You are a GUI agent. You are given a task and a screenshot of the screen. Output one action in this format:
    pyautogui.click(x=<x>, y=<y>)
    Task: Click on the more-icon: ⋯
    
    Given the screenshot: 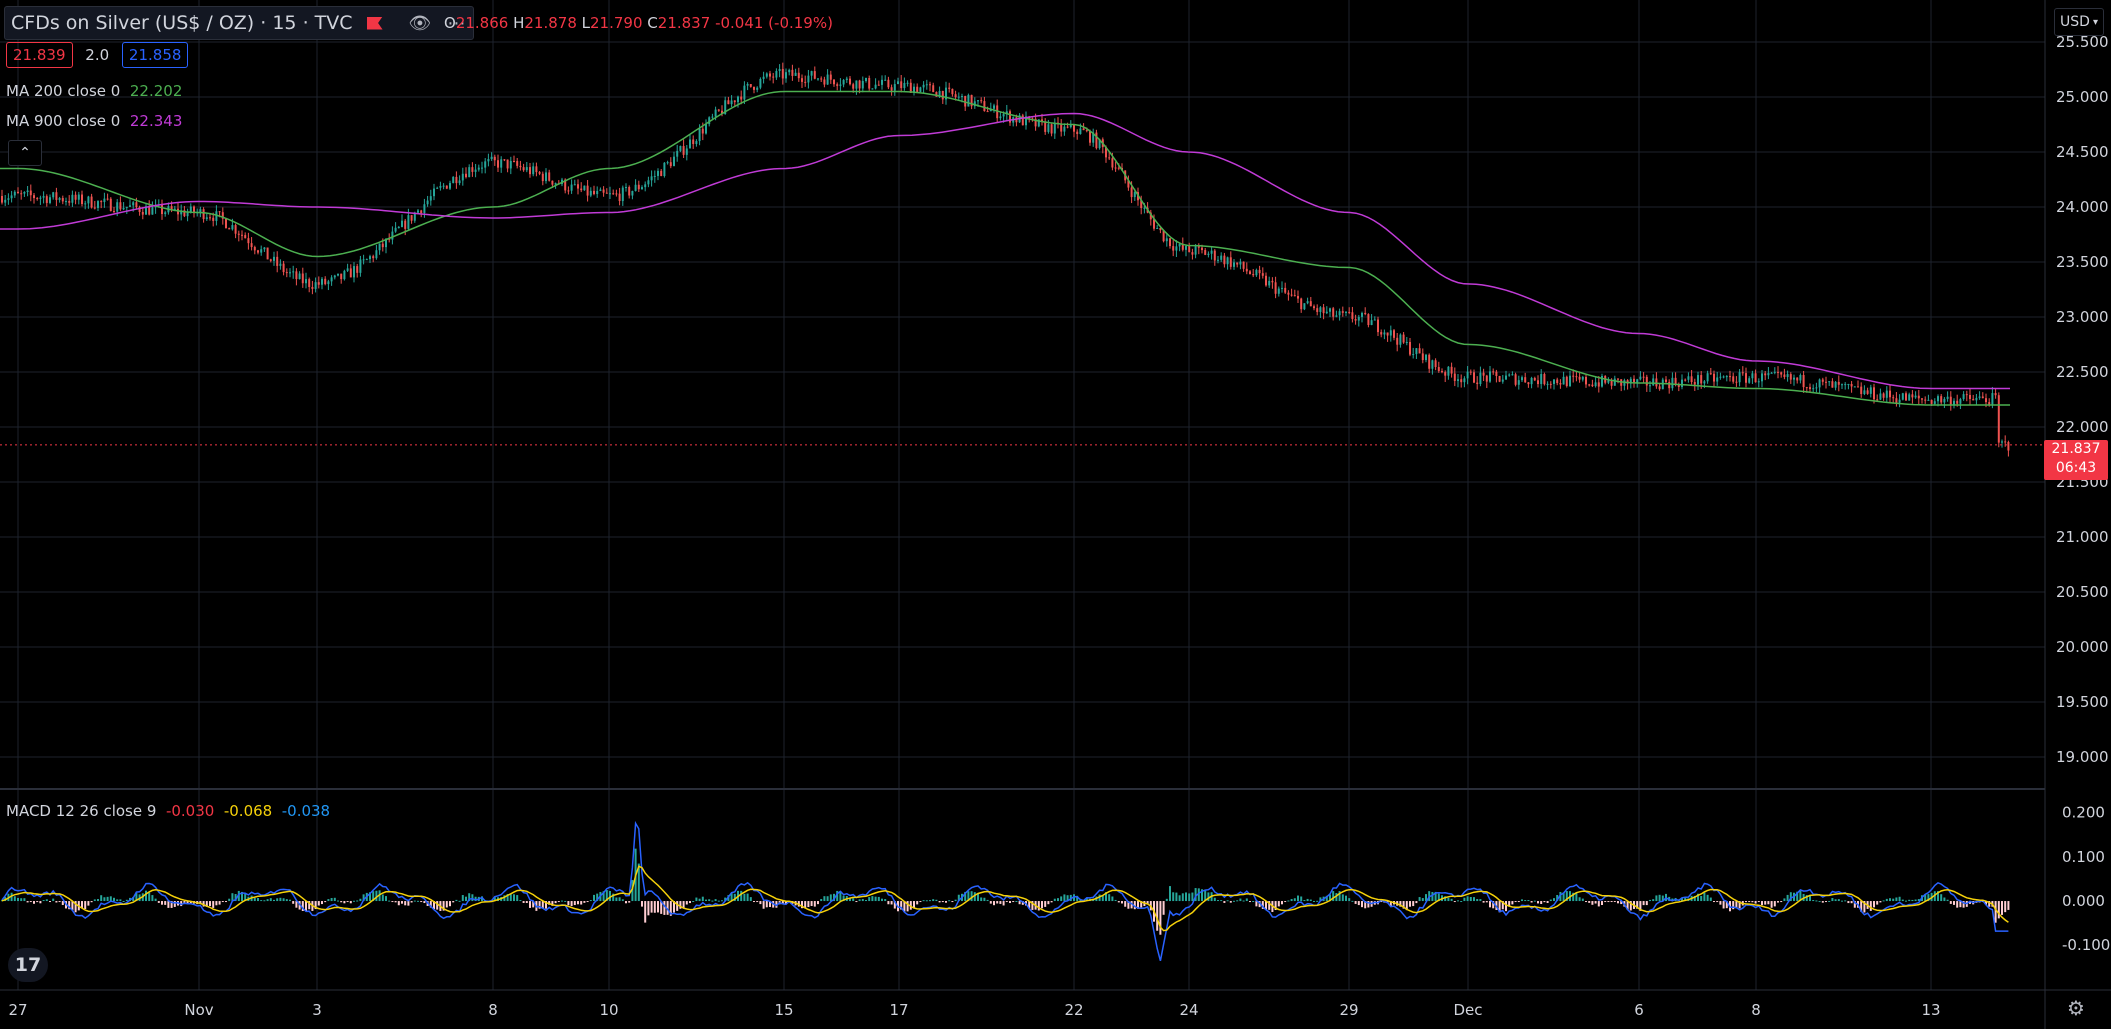 What is the action you would take?
    pyautogui.click(x=456, y=23)
    